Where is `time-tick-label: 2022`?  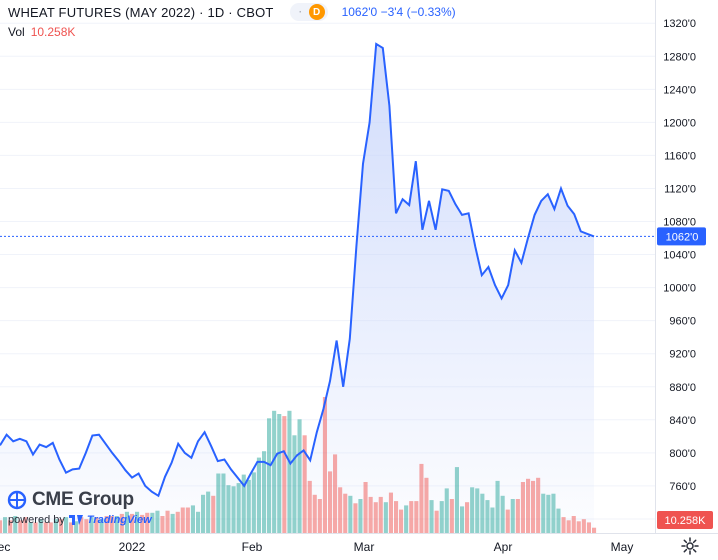 time-tick-label: 2022 is located at coordinates (132, 547).